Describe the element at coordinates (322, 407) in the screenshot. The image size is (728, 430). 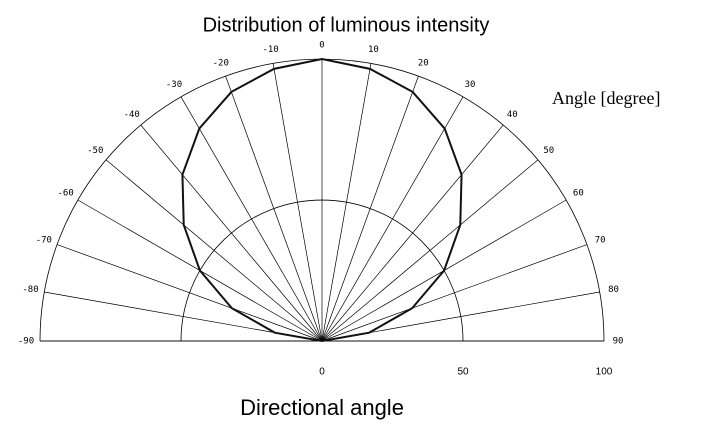
I see `radial-axis-label: Directional angle` at that location.